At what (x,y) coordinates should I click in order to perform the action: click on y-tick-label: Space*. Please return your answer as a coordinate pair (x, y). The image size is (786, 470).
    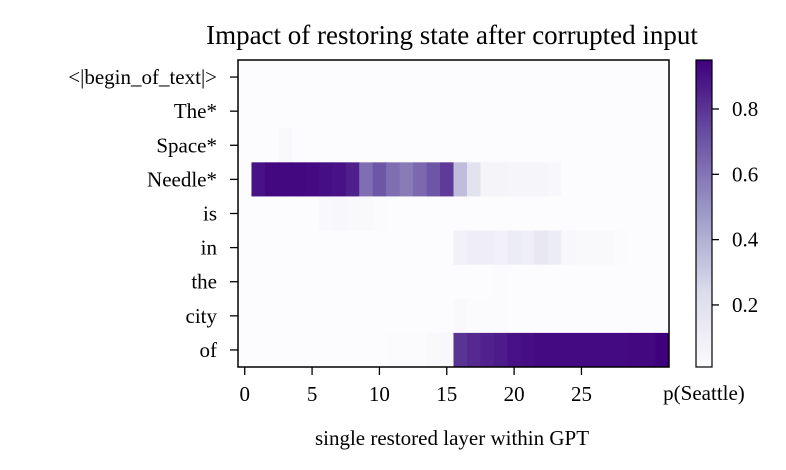
    Looking at the image, I should click on (186, 145).